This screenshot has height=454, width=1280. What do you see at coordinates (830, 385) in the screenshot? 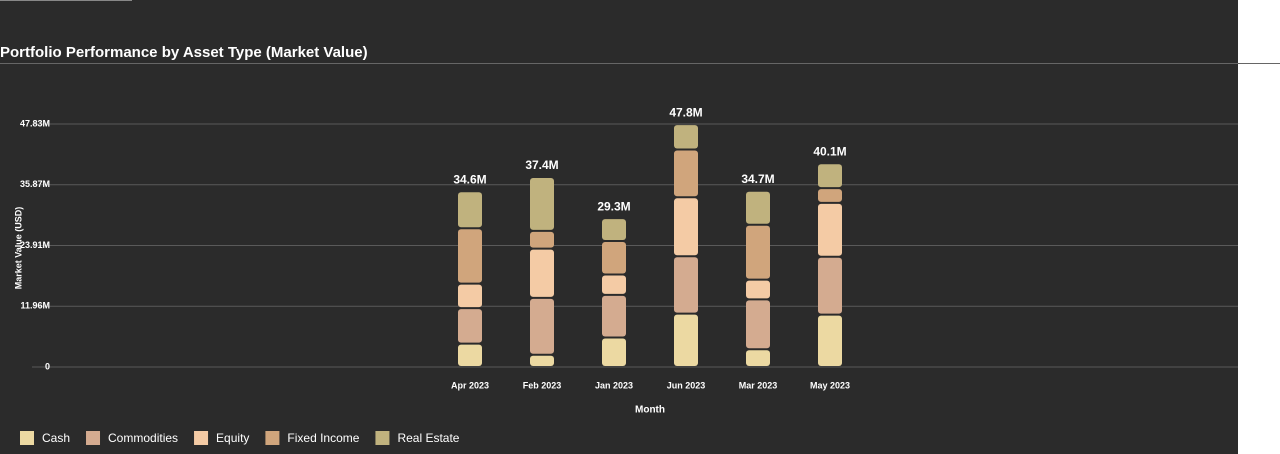
I see `x-tick-label: May 2023` at bounding box center [830, 385].